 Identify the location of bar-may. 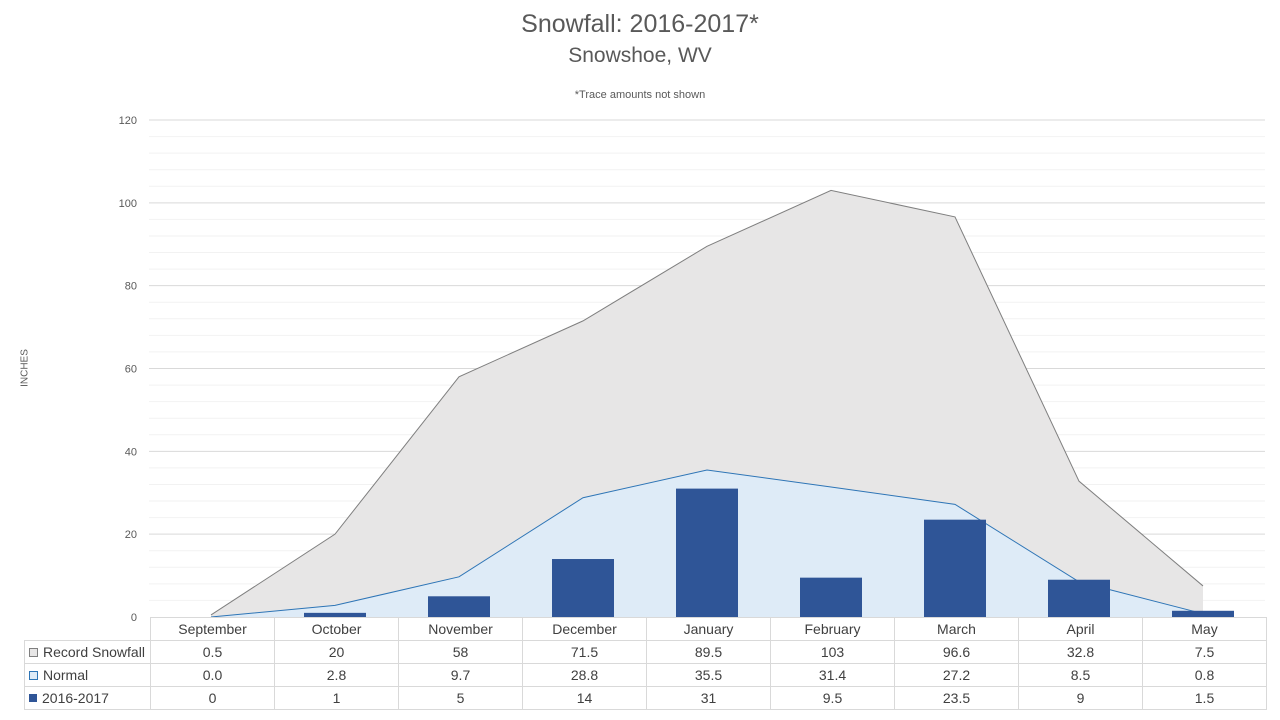
(1203, 613).